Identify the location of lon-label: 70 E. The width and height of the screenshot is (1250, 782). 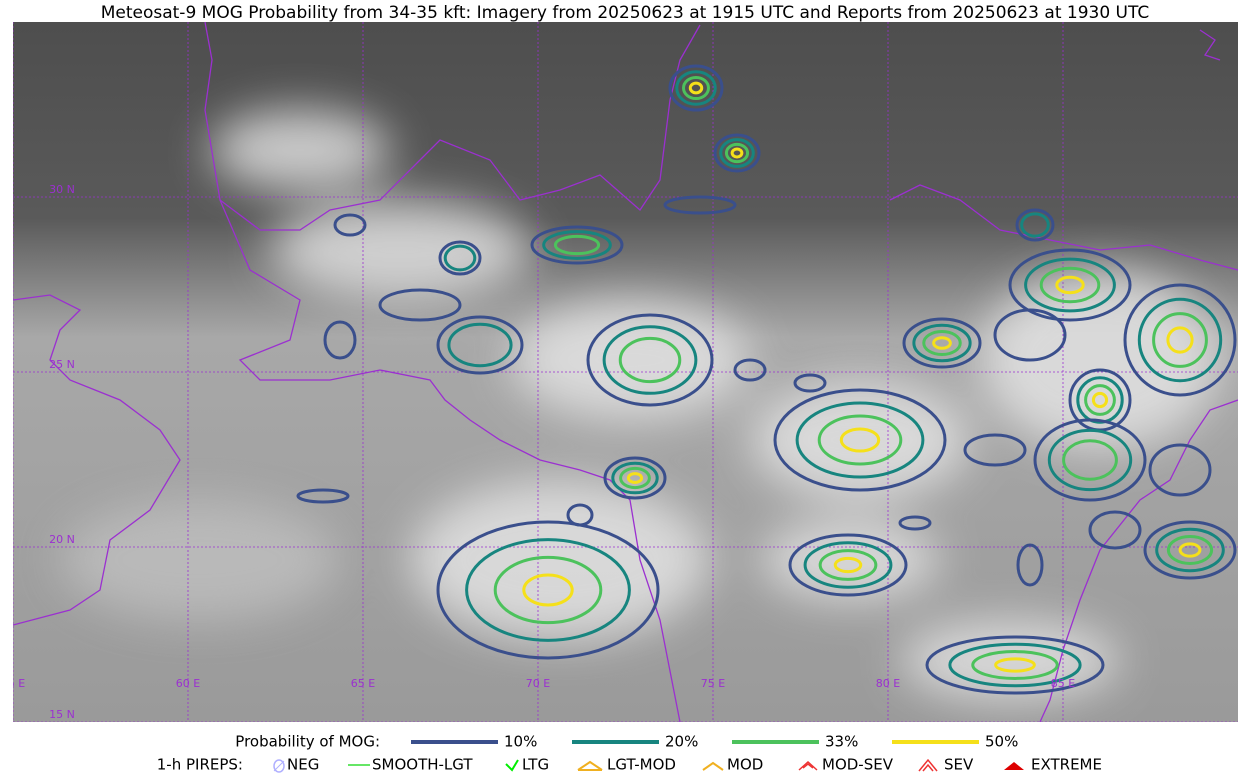
(538, 683).